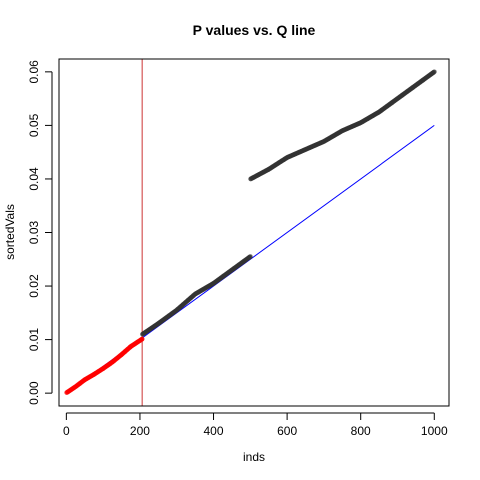 Image resolution: width=480 pixels, height=480 pixels. Describe the element at coordinates (214, 431) in the screenshot. I see `x-tick-label: 400` at that location.